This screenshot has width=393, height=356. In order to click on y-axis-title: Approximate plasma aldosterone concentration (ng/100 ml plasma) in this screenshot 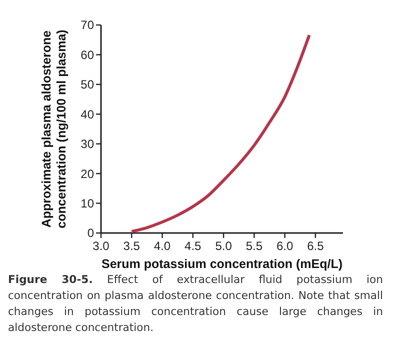, I will do `click(54, 129)`.